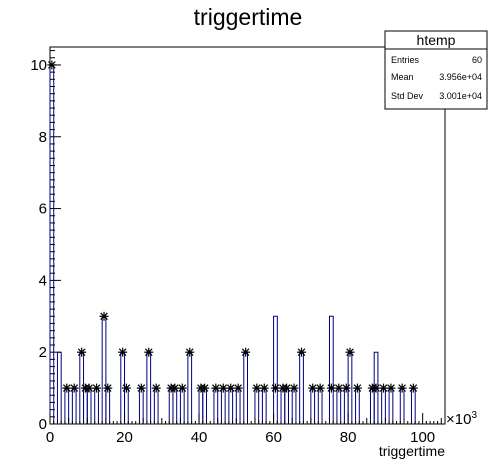  What do you see at coordinates (273, 437) in the screenshot?
I see `x-tick-label: 60` at bounding box center [273, 437].